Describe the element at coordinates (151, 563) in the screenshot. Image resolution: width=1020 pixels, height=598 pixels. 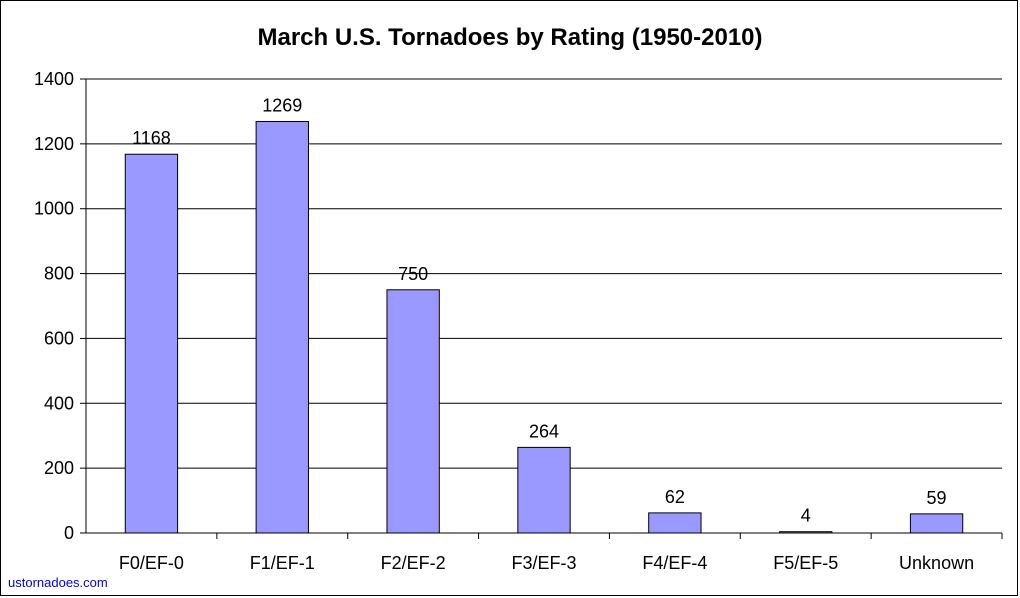
I see `x-tick-label: F0/EF-0` at that location.